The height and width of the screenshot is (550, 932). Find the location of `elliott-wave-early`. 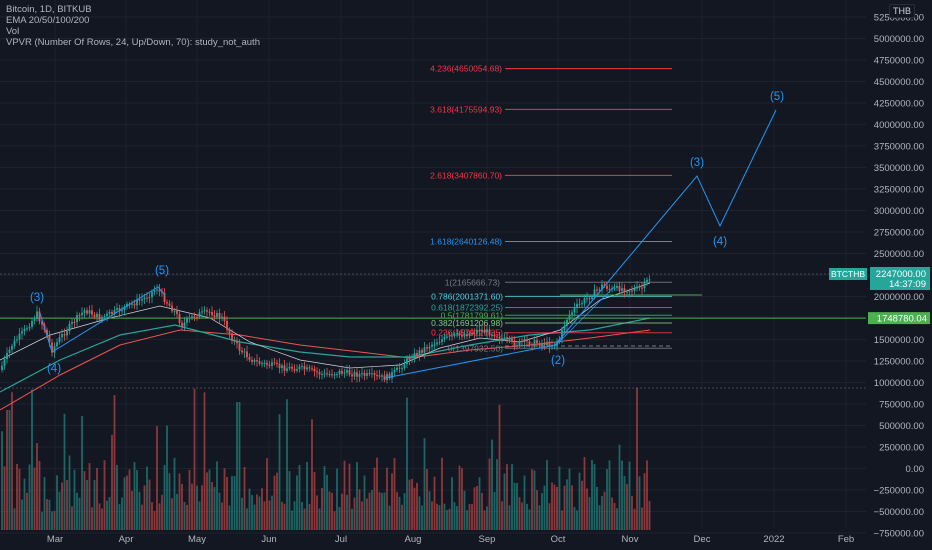

elliott-wave-early is located at coordinates (102, 319).